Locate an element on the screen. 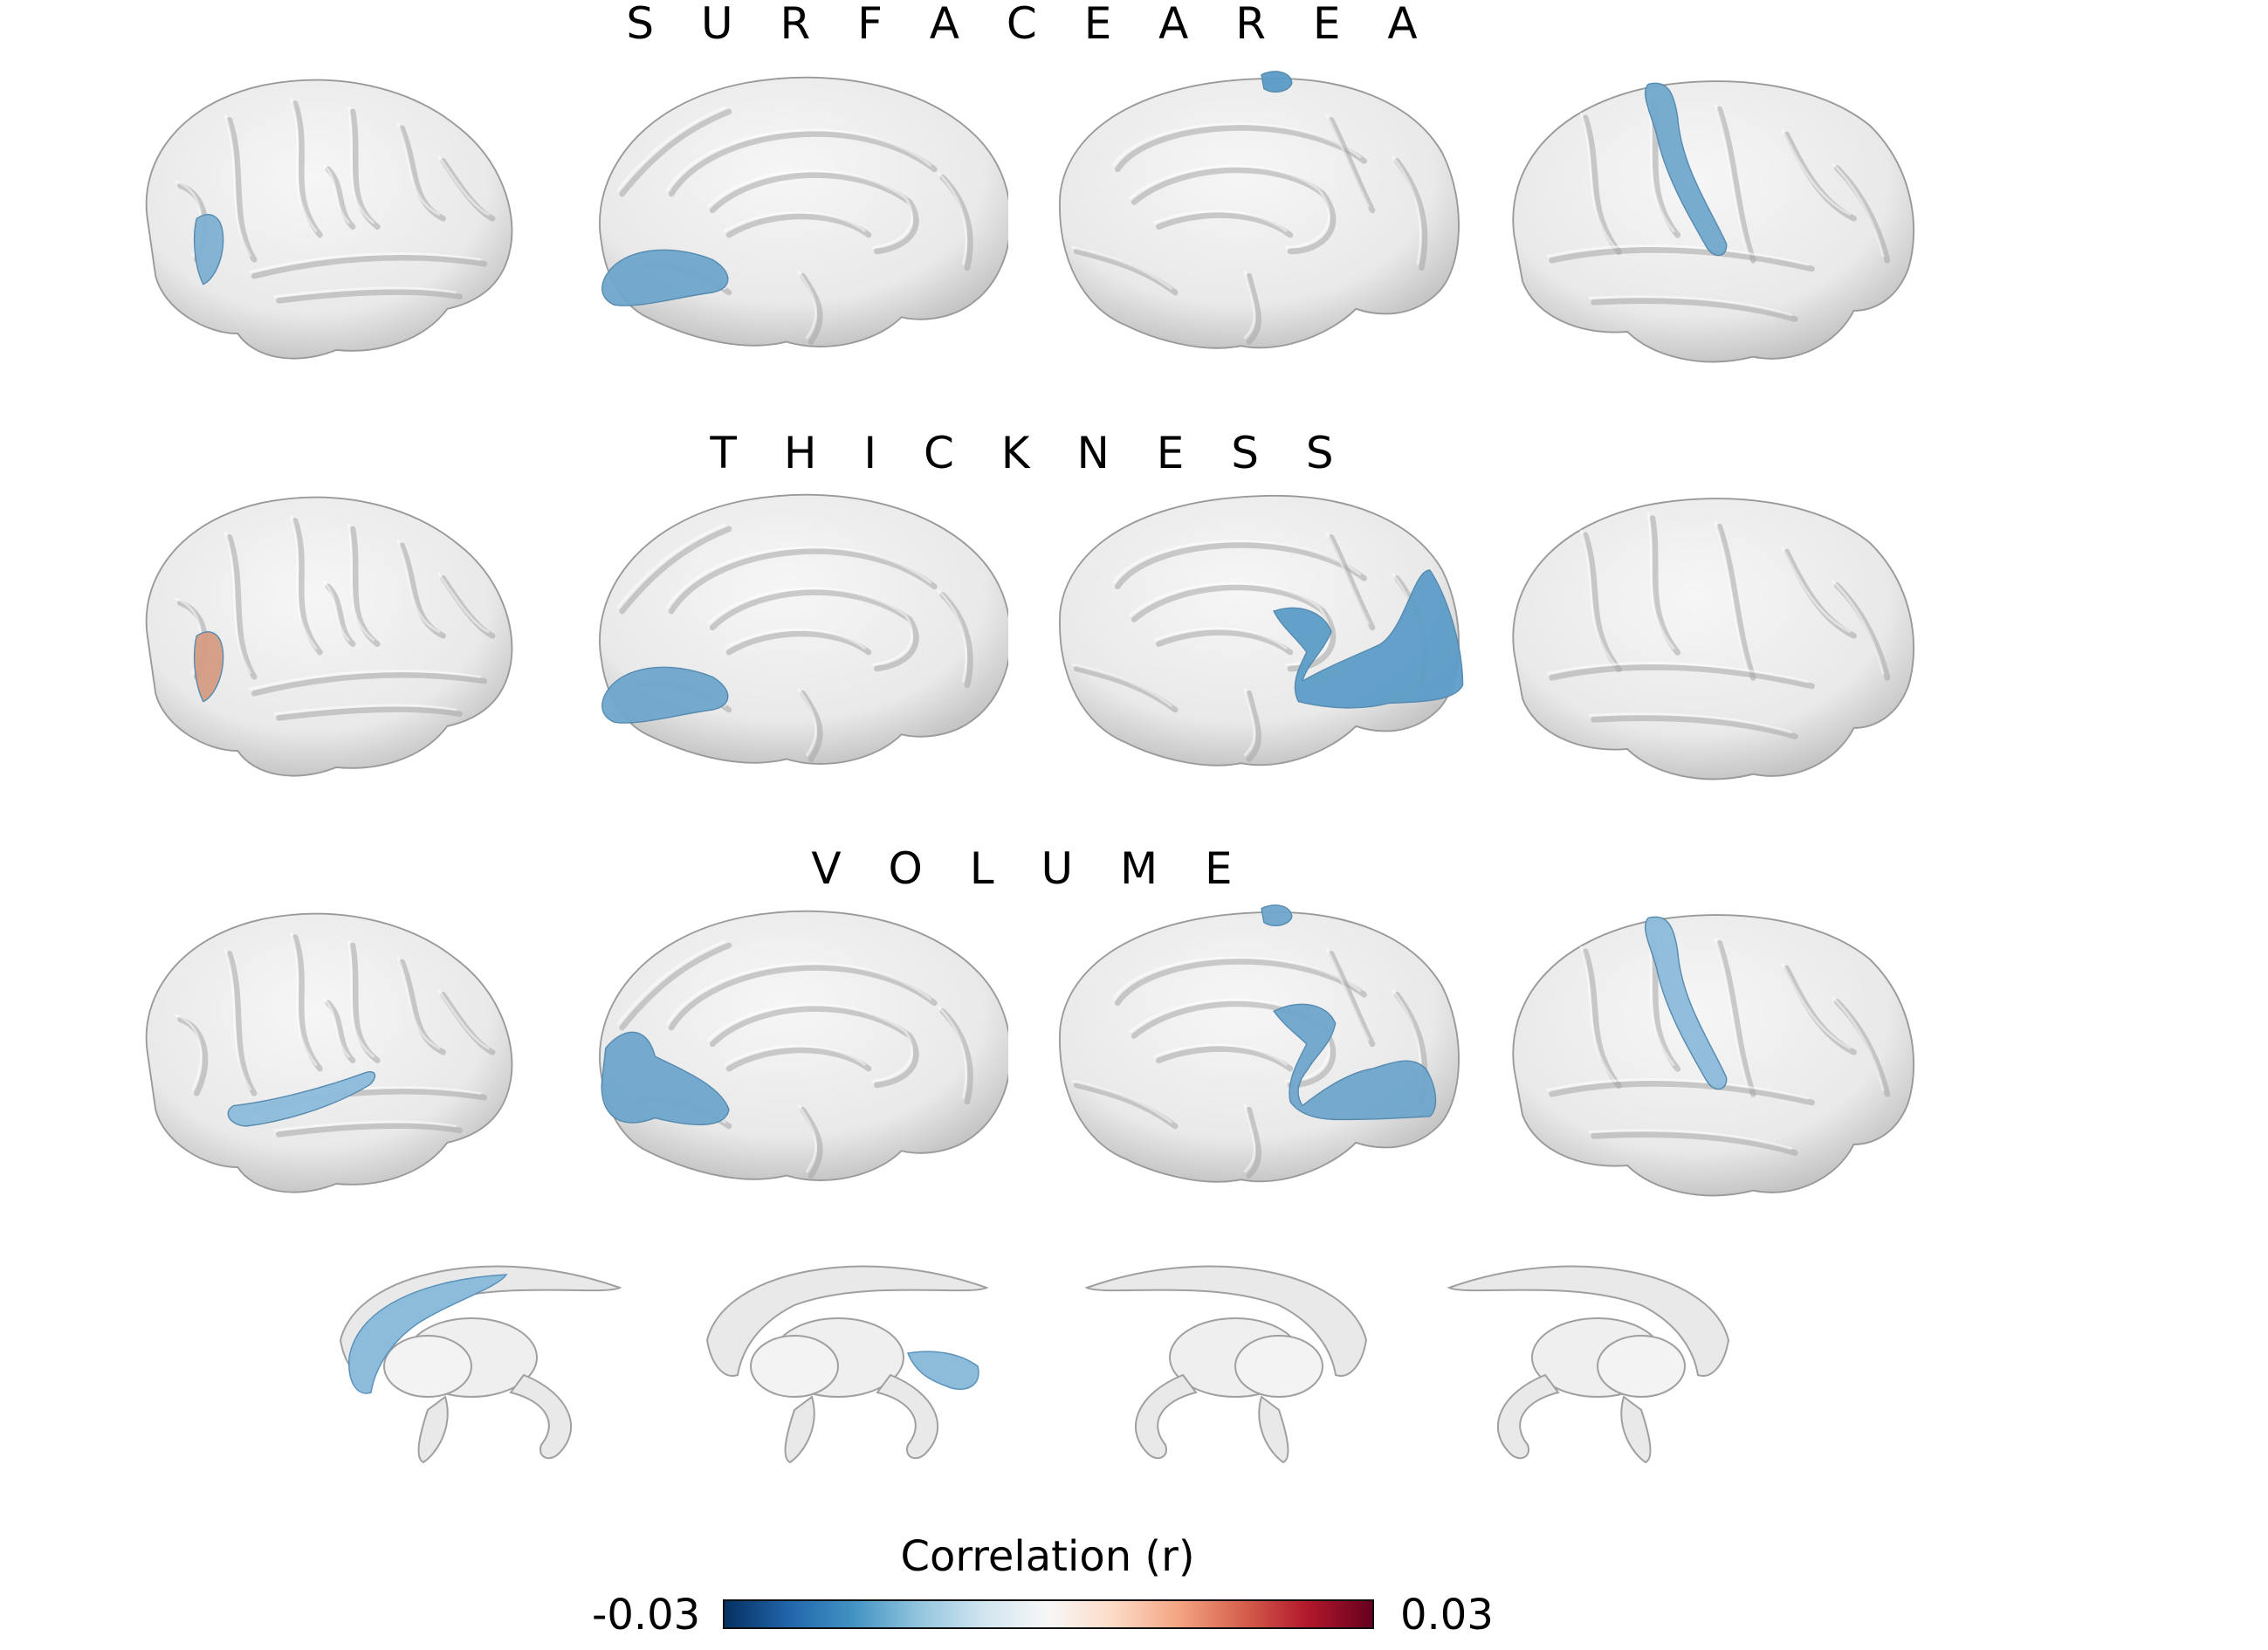 The height and width of the screenshot is (1650, 2268). brain-left-medial-view is located at coordinates (803, 1046).